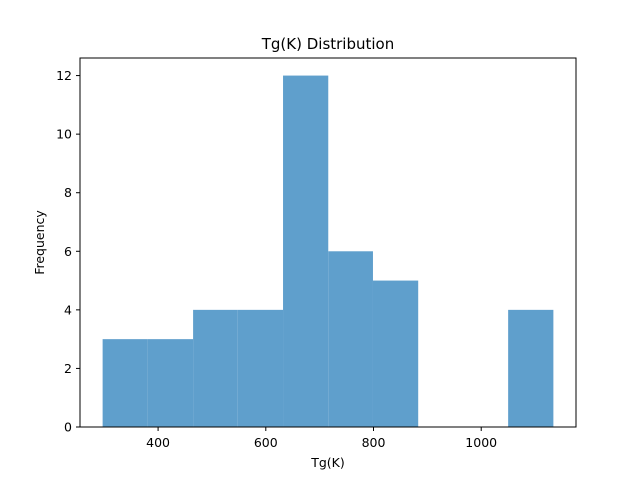  Describe the element at coordinates (68, 192) in the screenshot. I see `y-tick-label: 8` at that location.